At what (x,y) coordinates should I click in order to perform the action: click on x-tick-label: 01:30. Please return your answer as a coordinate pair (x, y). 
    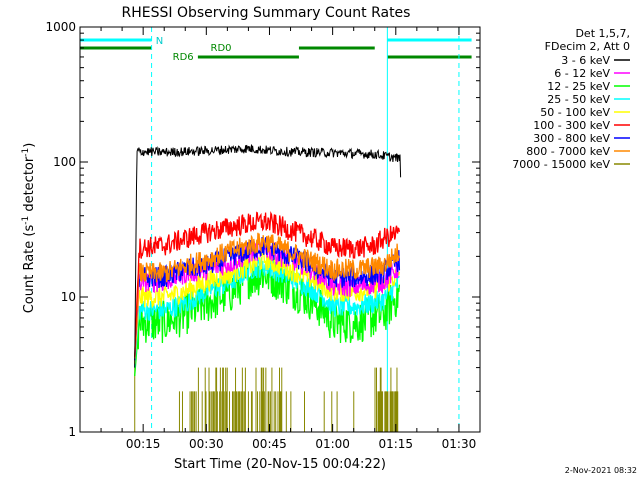
    Looking at the image, I should click on (459, 444).